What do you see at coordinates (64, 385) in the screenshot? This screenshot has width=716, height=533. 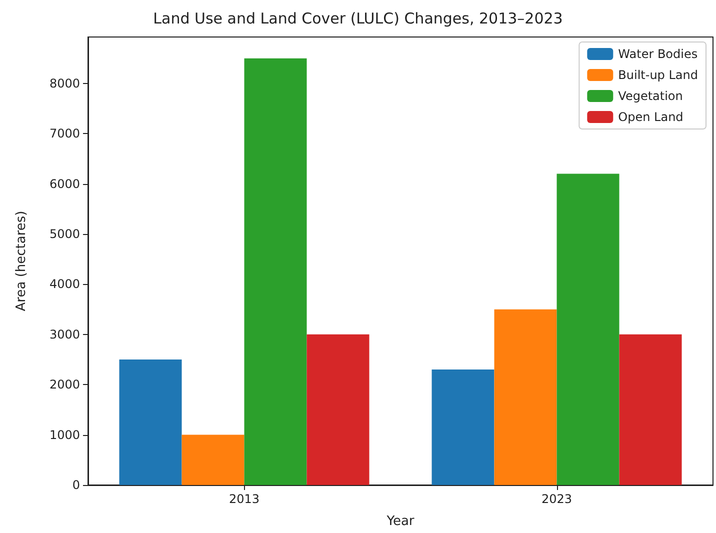 I see `y-tick-label: 2000` at bounding box center [64, 385].